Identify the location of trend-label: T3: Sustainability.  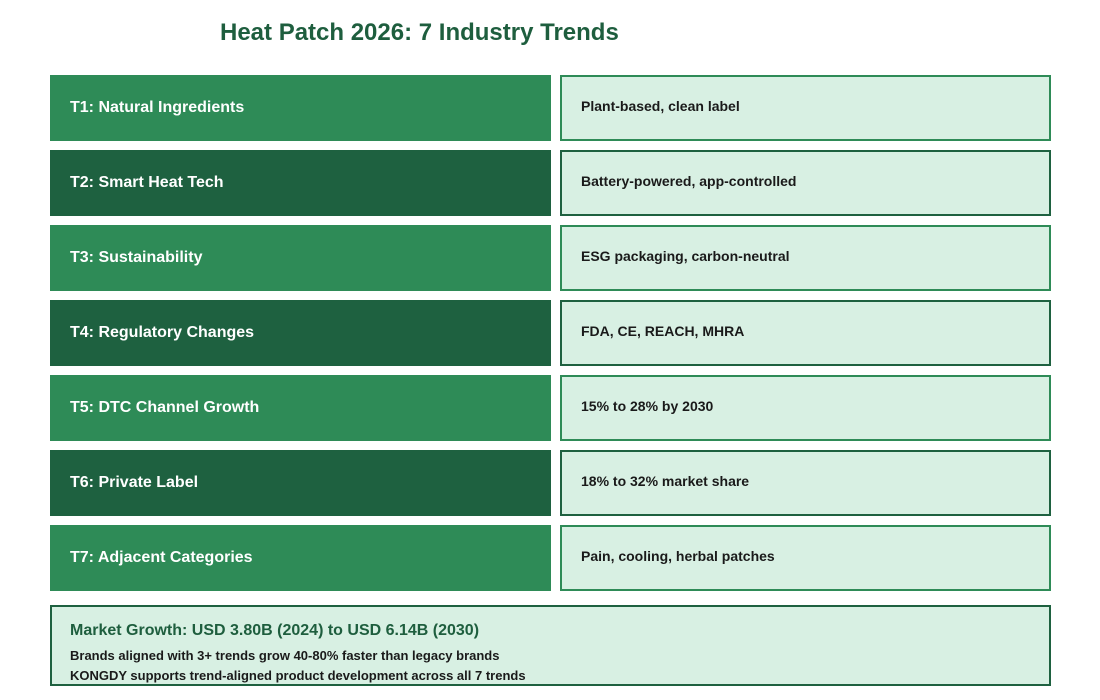
(136, 257).